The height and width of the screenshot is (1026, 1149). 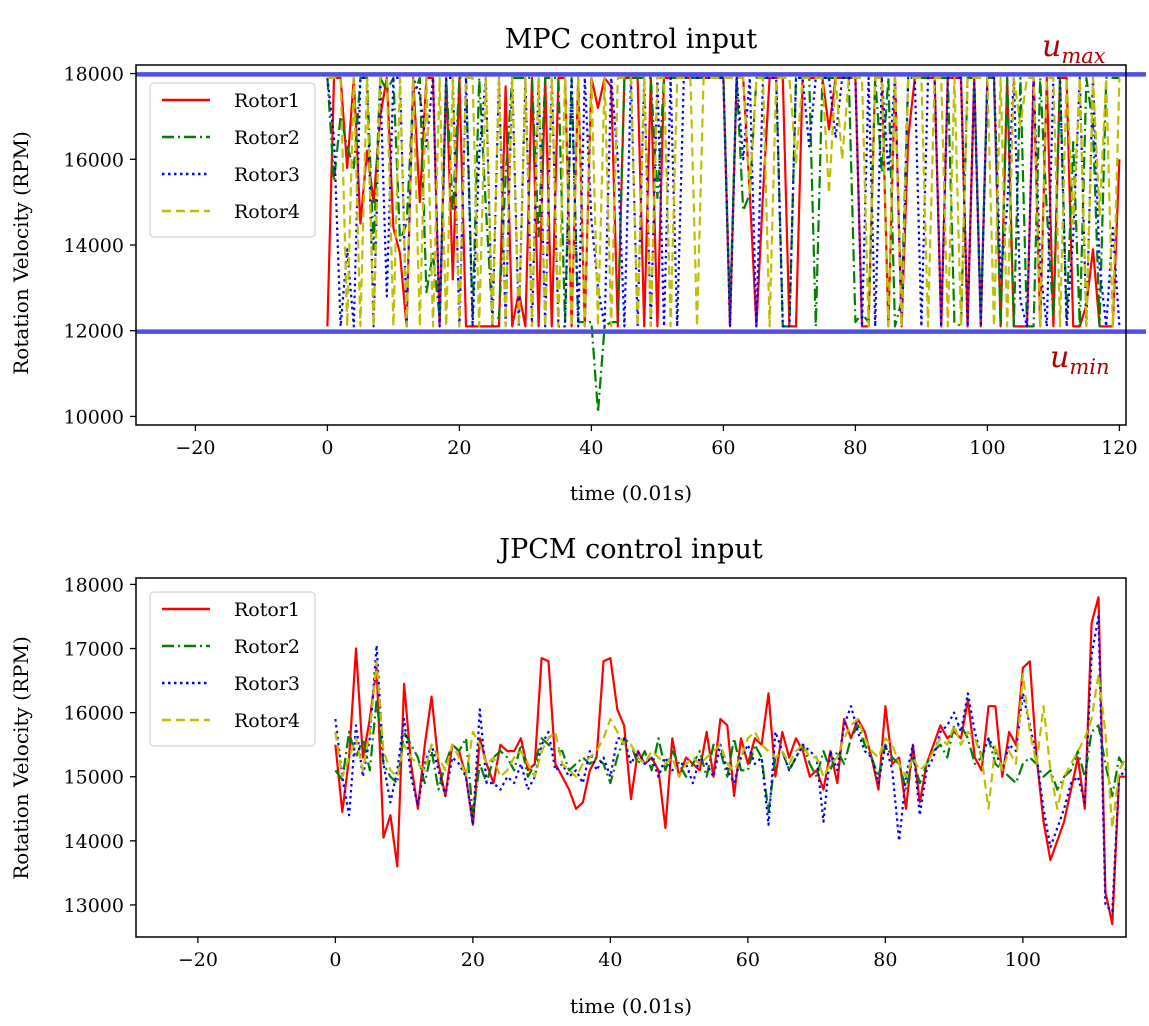 I want to click on jpcm-y-tick-label: 17000, so click(x=94, y=650).